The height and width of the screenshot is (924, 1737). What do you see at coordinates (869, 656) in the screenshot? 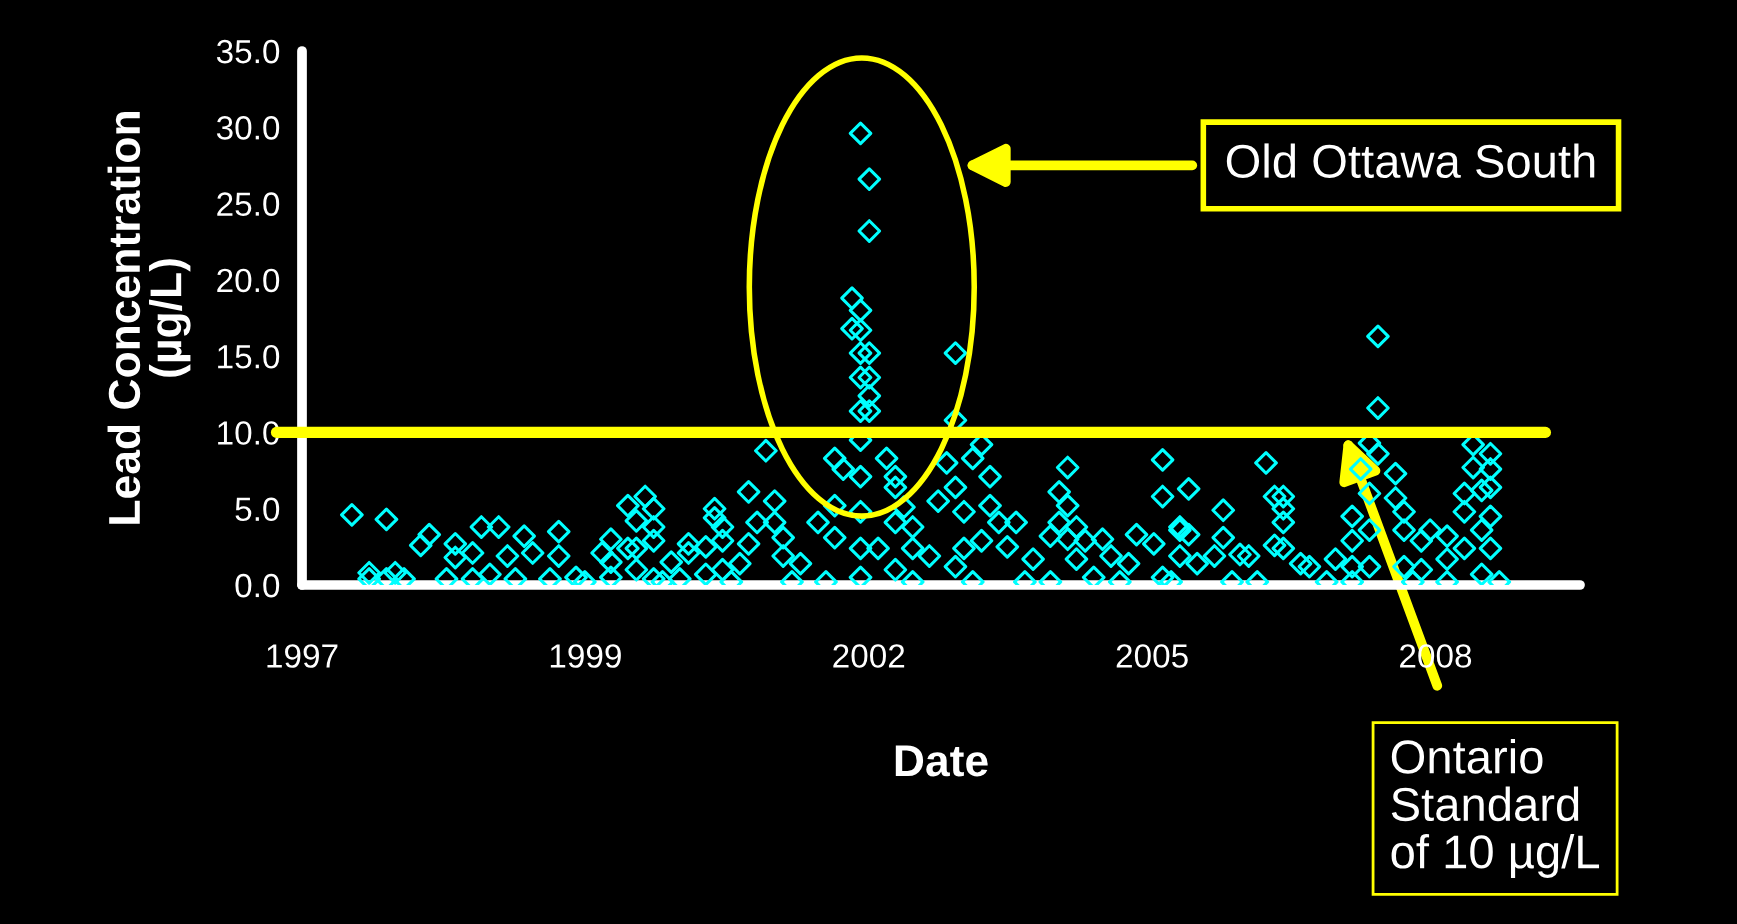
I see `x-tick-label: 2002` at bounding box center [869, 656].